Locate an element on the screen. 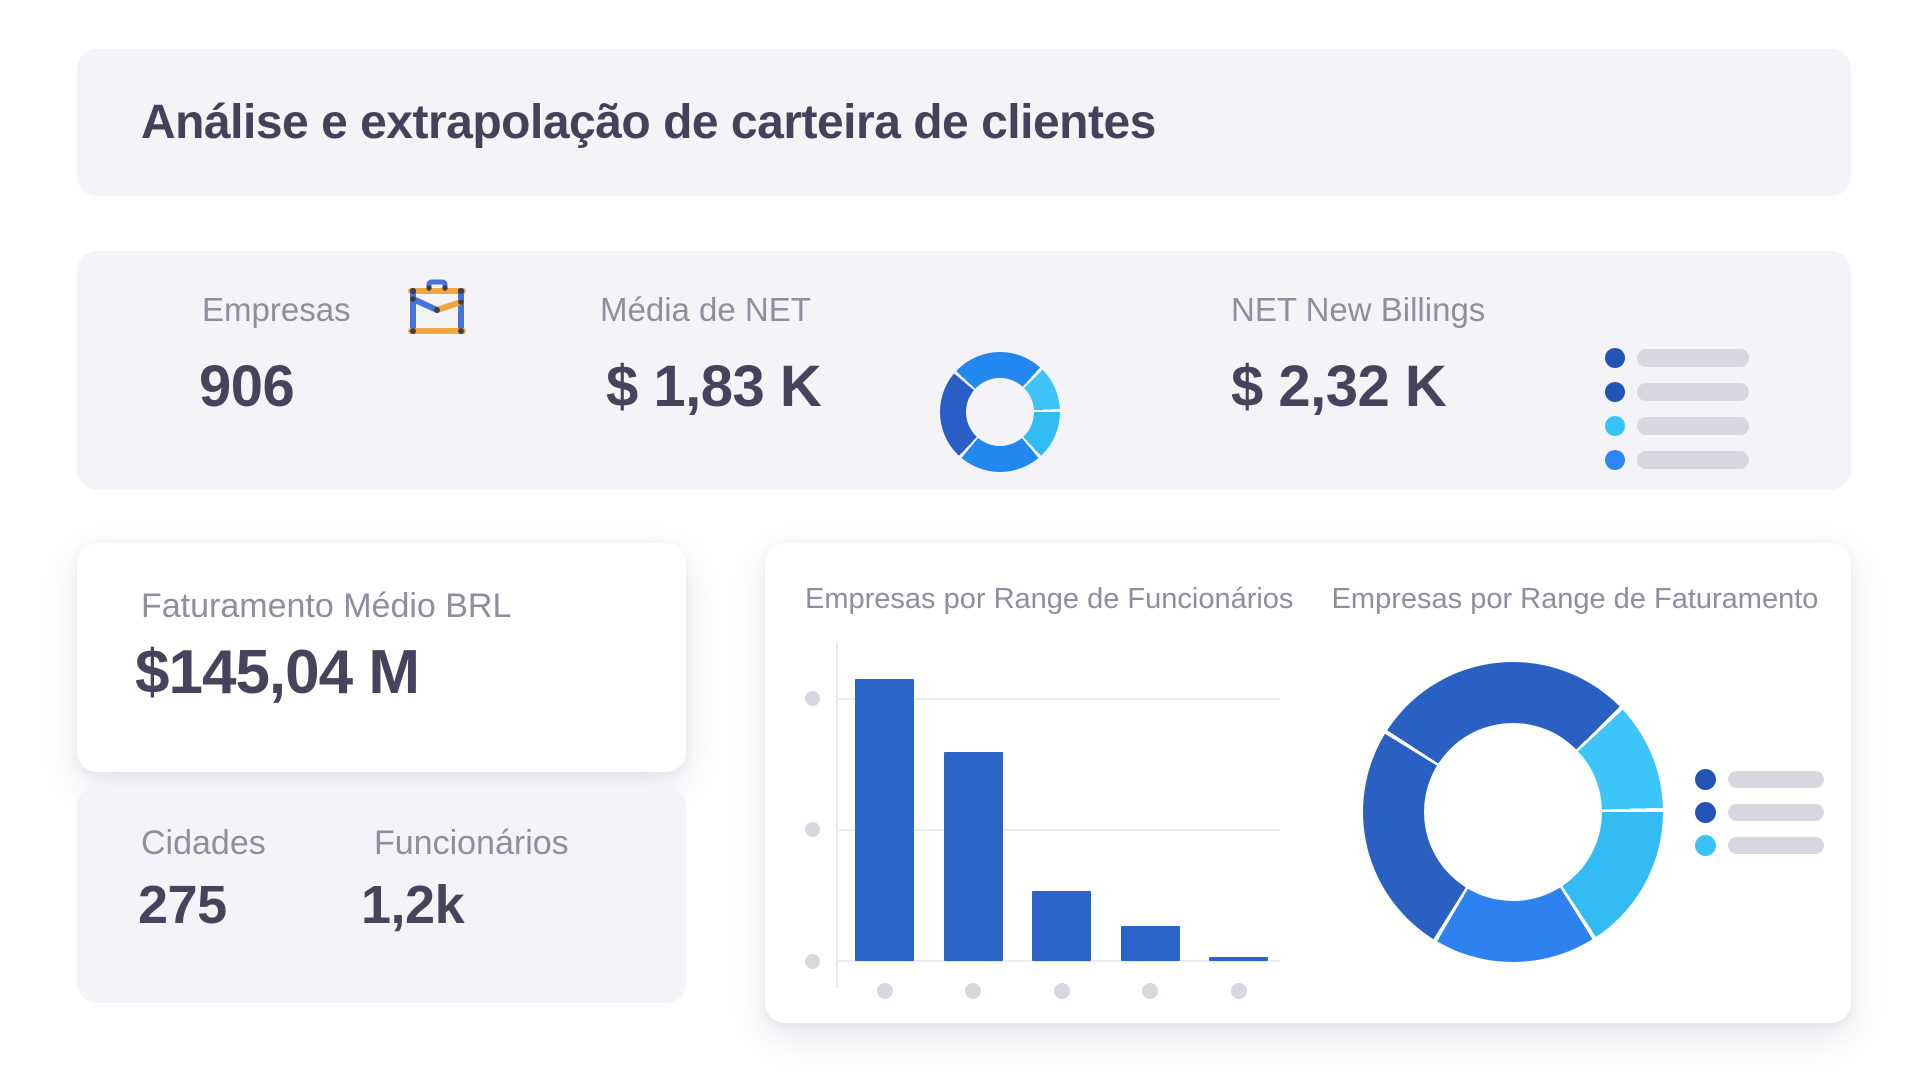  donut-gauge-icon-hole is located at coordinates (1000, 412).